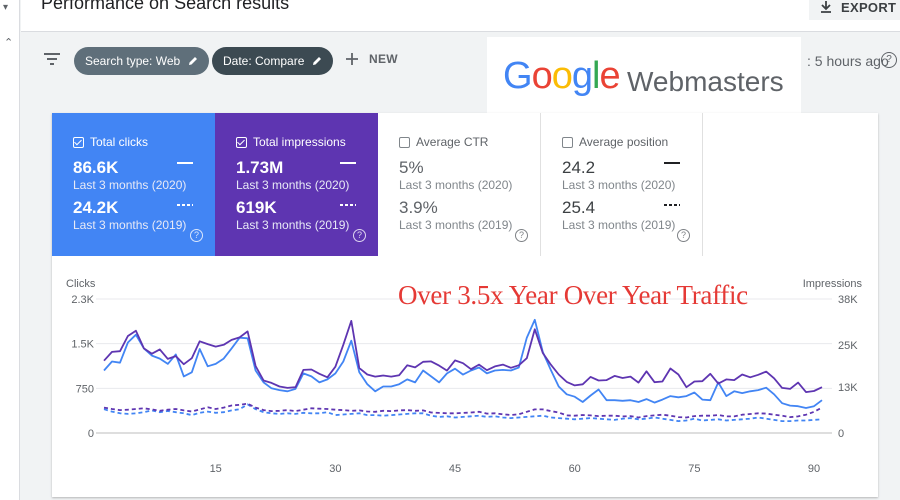 This screenshot has width=900, height=500. I want to click on left-tick-label: 750, so click(85, 389).